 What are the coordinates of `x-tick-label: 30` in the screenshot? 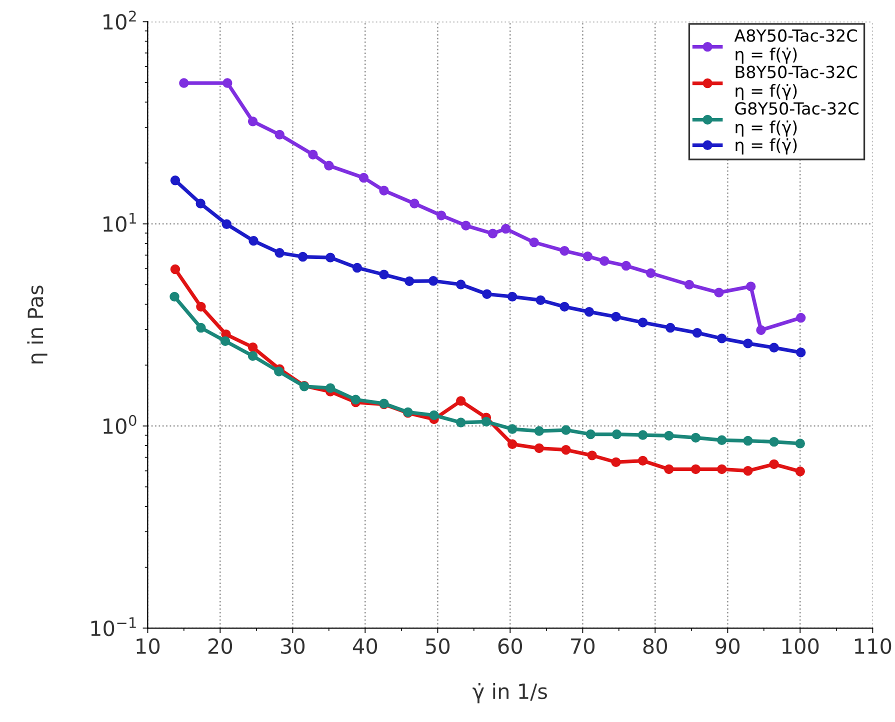 It's located at (293, 646).